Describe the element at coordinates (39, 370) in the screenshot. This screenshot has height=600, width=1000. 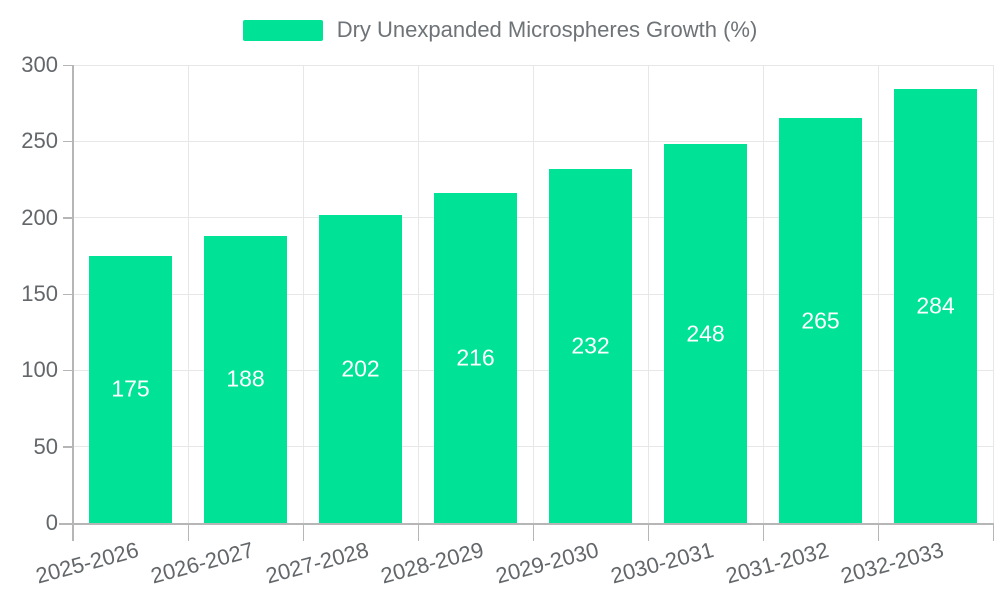
I see `y-axis-label: 100` at that location.